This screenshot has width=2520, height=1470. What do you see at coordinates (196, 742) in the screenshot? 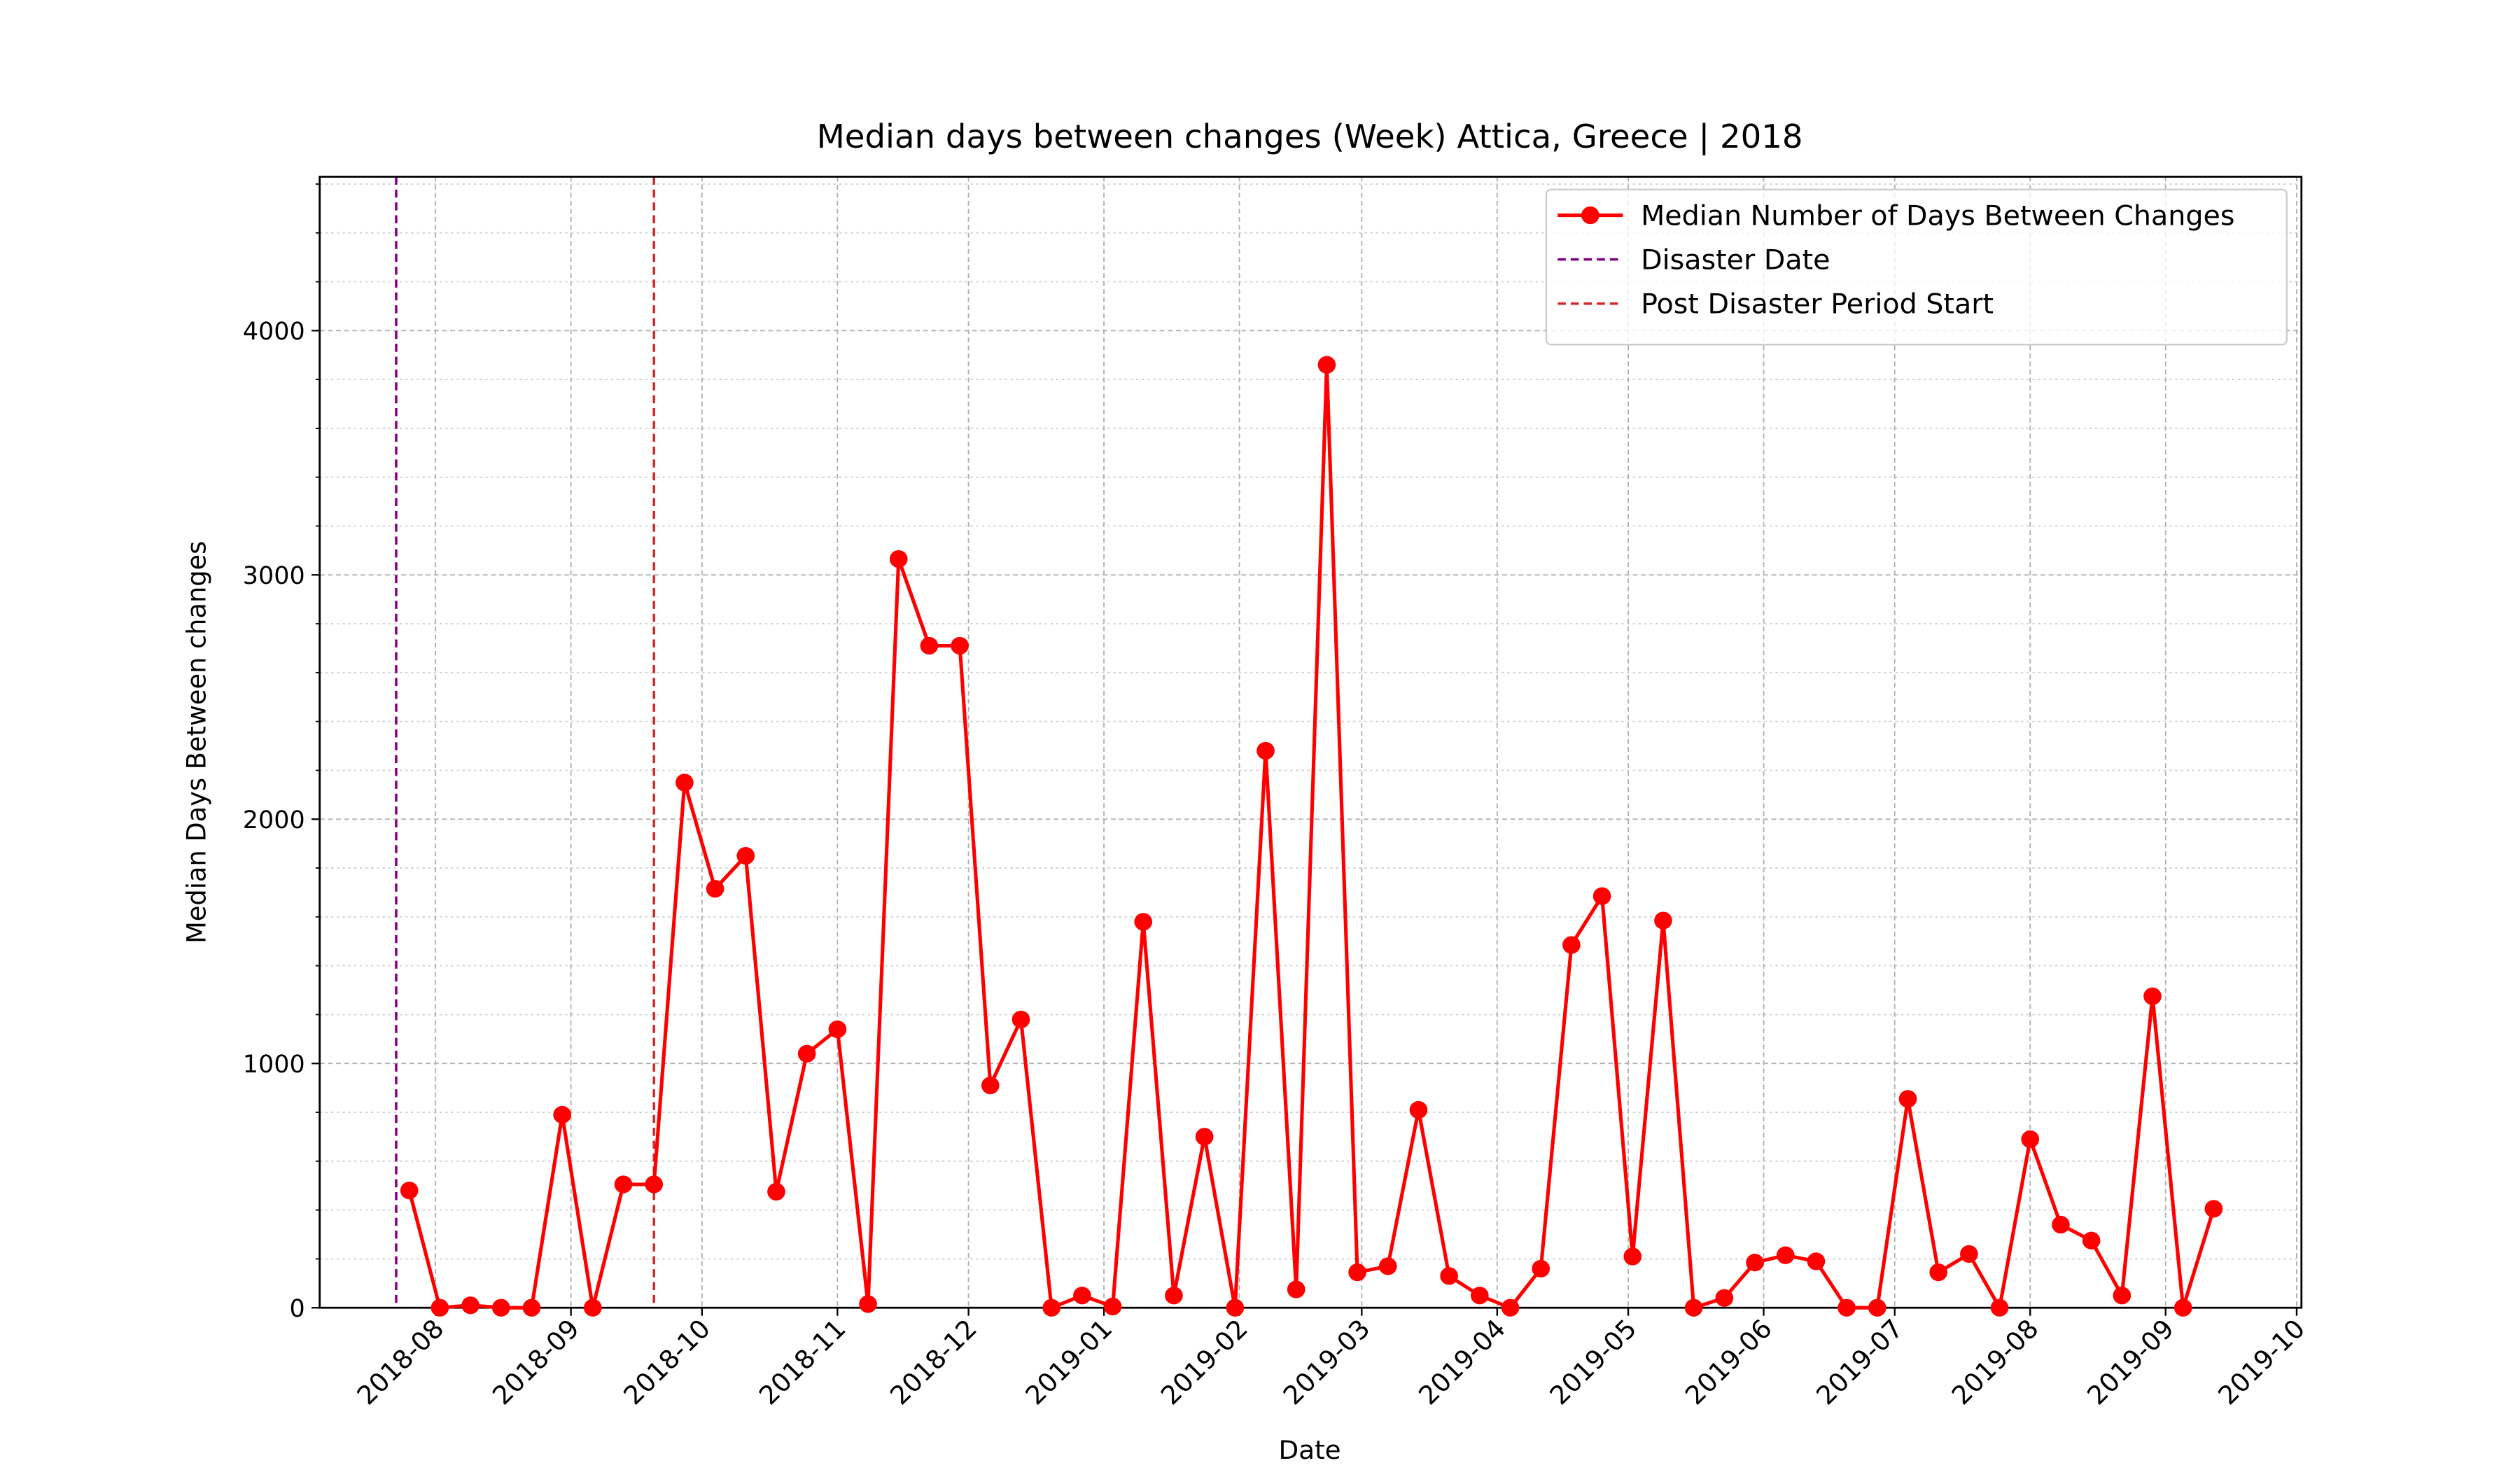
I see `y-axis-label: Median Days Between changes` at bounding box center [196, 742].